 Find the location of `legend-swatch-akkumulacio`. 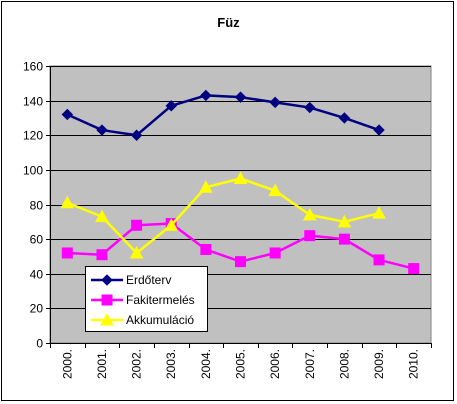

legend-swatch-akkumulacio is located at coordinates (107, 319).